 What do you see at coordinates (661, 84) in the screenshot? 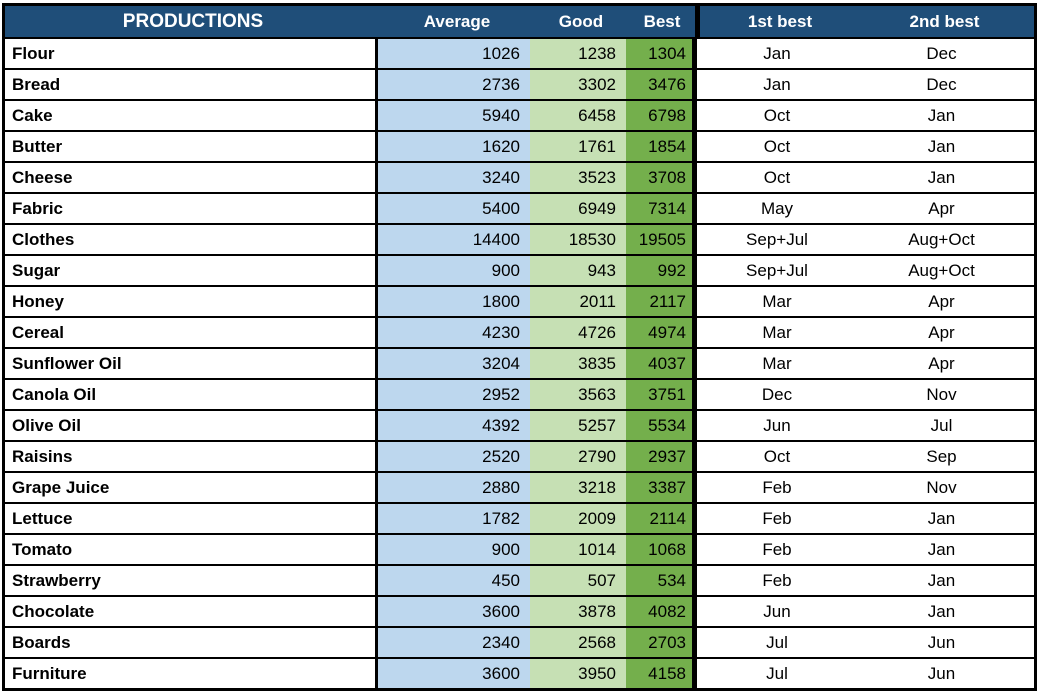
I see `best-value-cell: 3476` at bounding box center [661, 84].